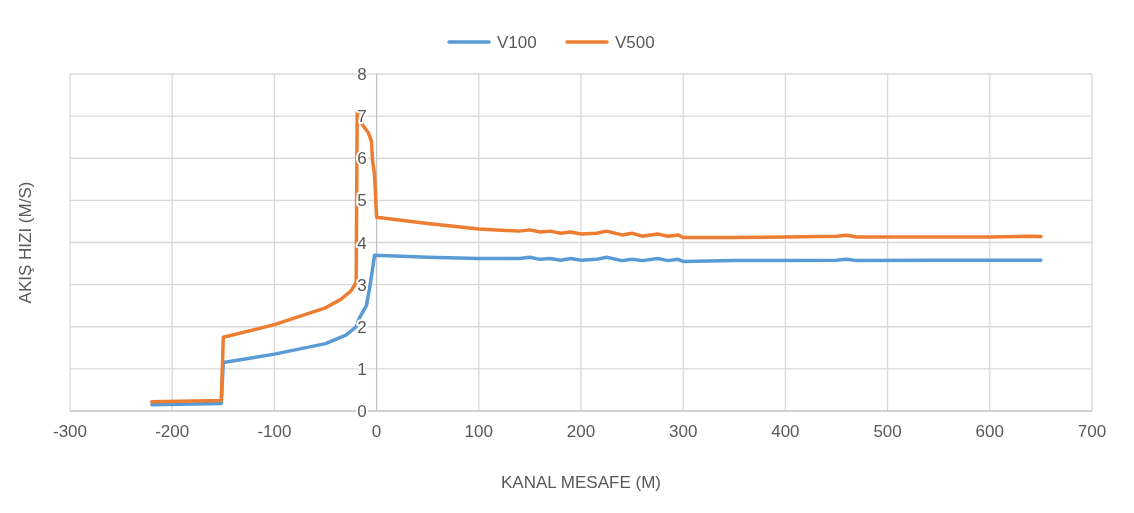  I want to click on y-tick-label: 3, so click(362, 285).